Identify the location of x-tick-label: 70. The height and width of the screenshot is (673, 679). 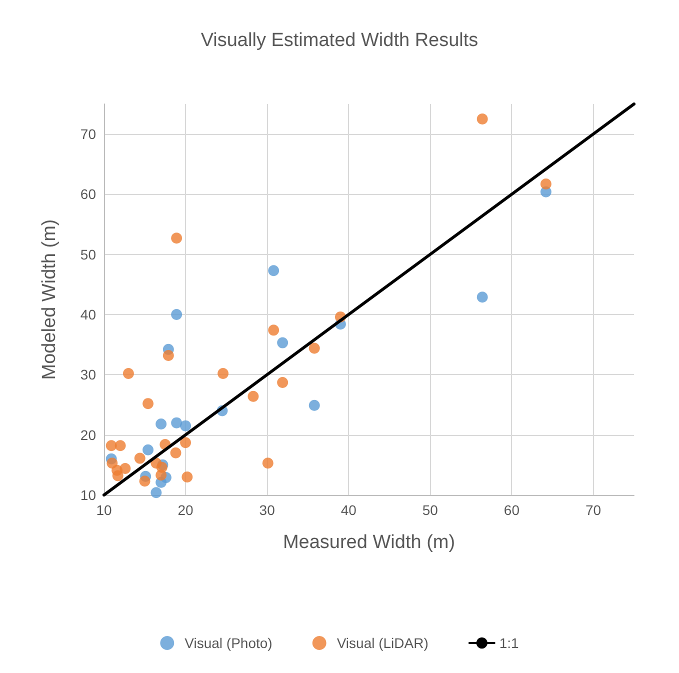
(593, 510).